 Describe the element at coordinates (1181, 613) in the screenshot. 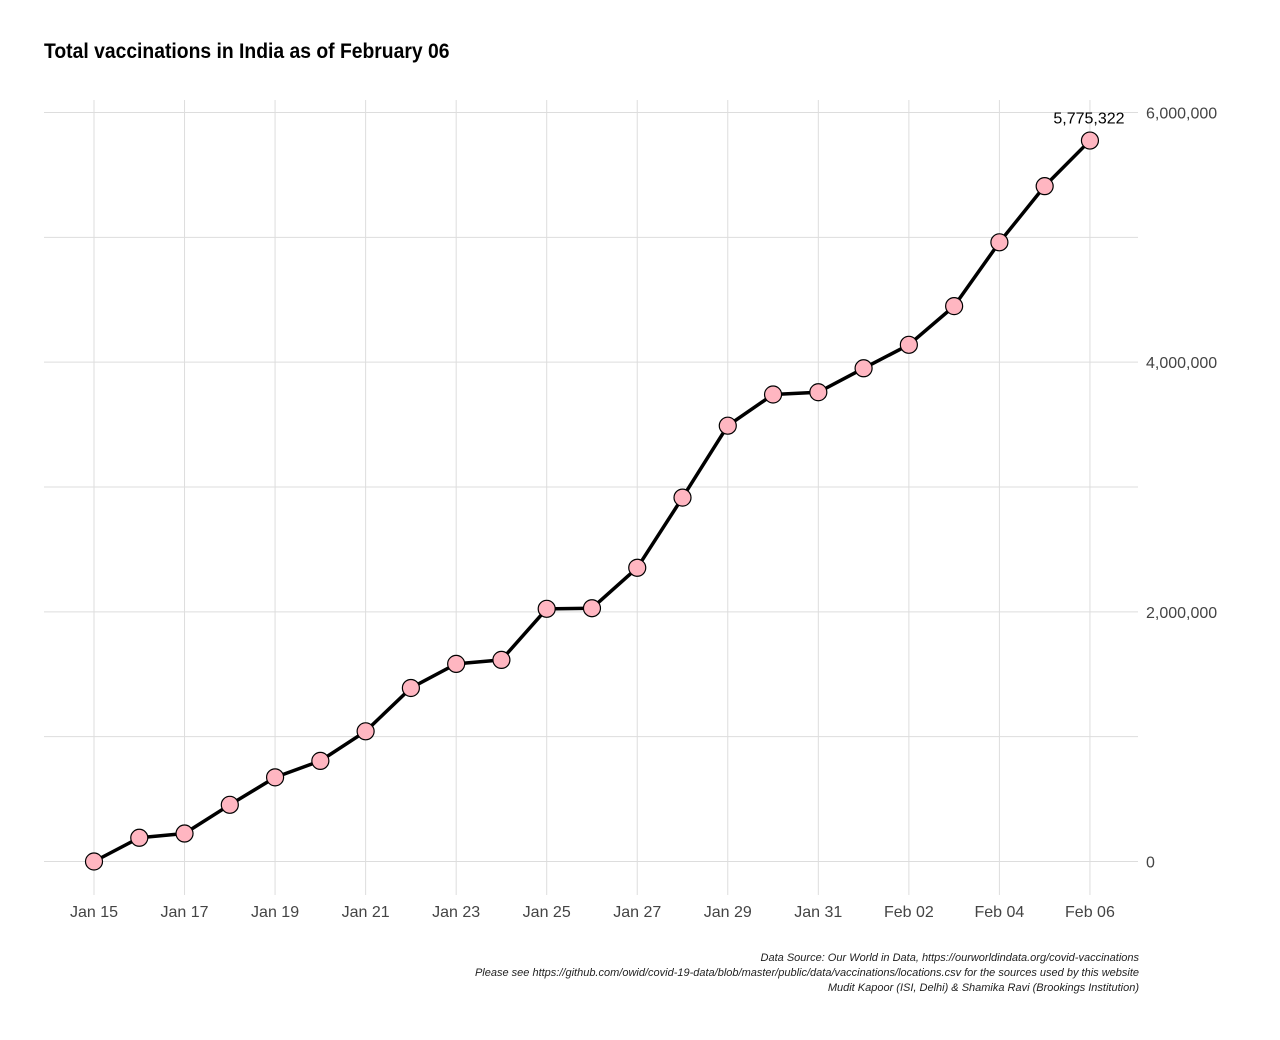

I see `y-tick-label: 2,000,000` at that location.